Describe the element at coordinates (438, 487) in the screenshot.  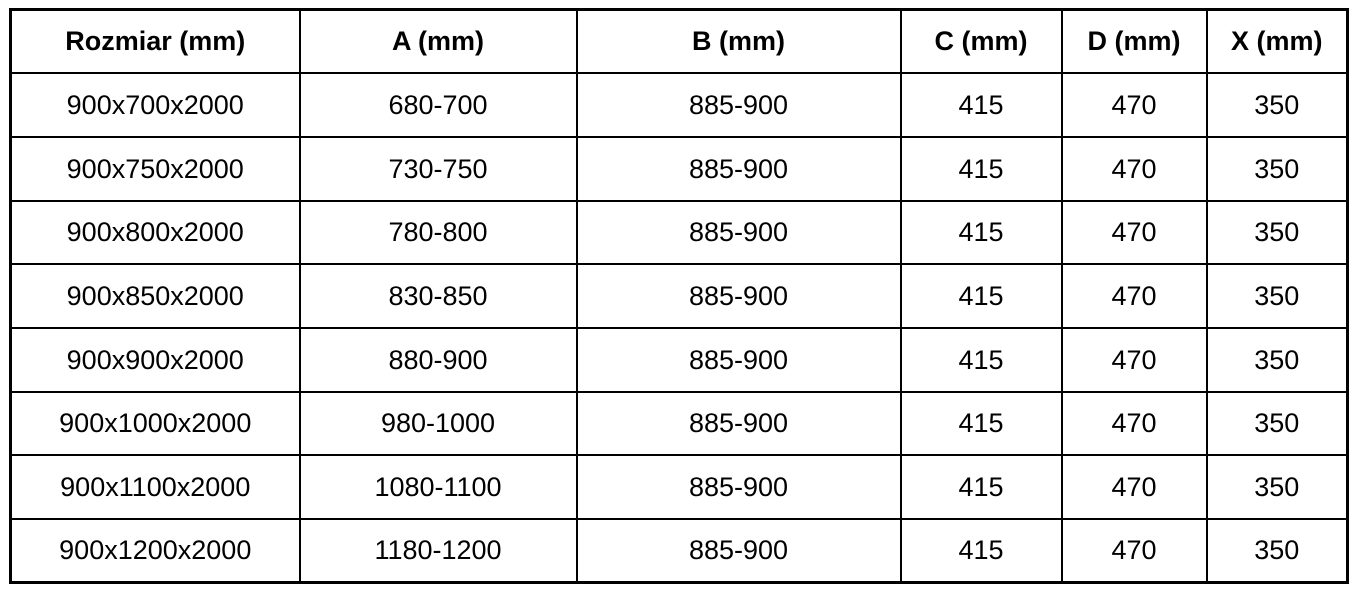
I see `cell-a: 1080-1100` at that location.